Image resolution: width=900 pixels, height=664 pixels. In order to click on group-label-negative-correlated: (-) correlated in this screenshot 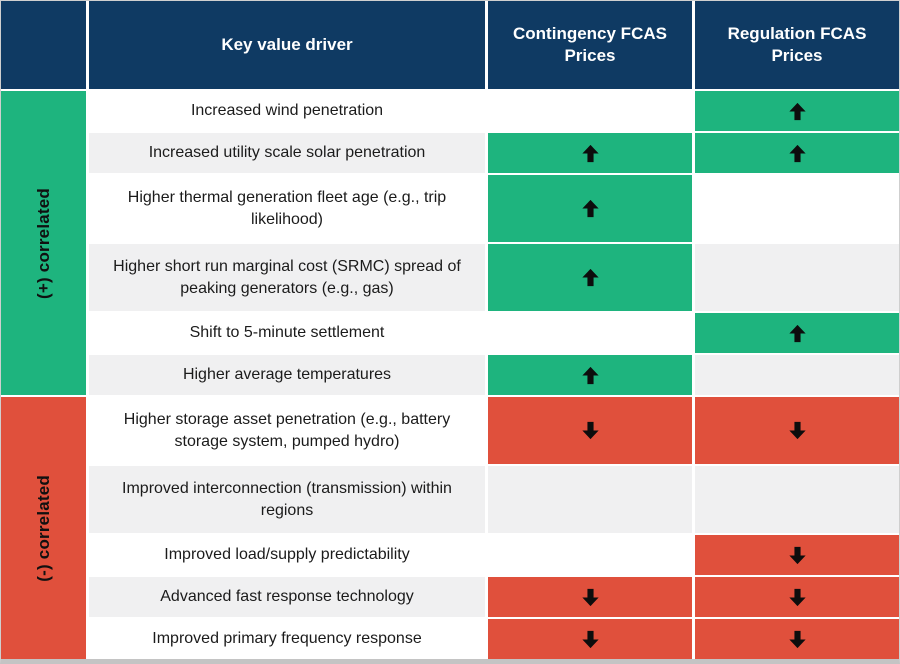, I will do `click(43, 528)`.